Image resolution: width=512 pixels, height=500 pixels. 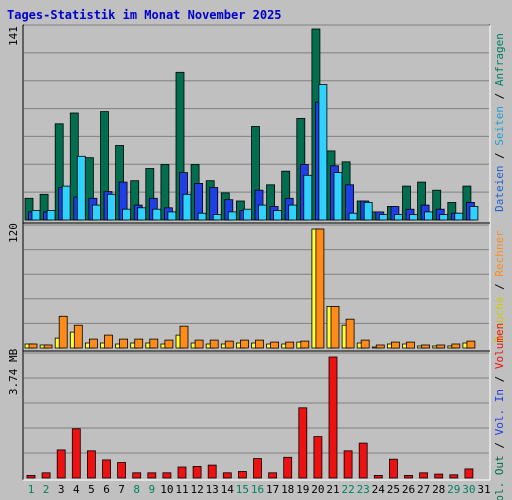 What do you see at coordinates (453, 489) in the screenshot?
I see `day-label-29: 29` at bounding box center [453, 489].